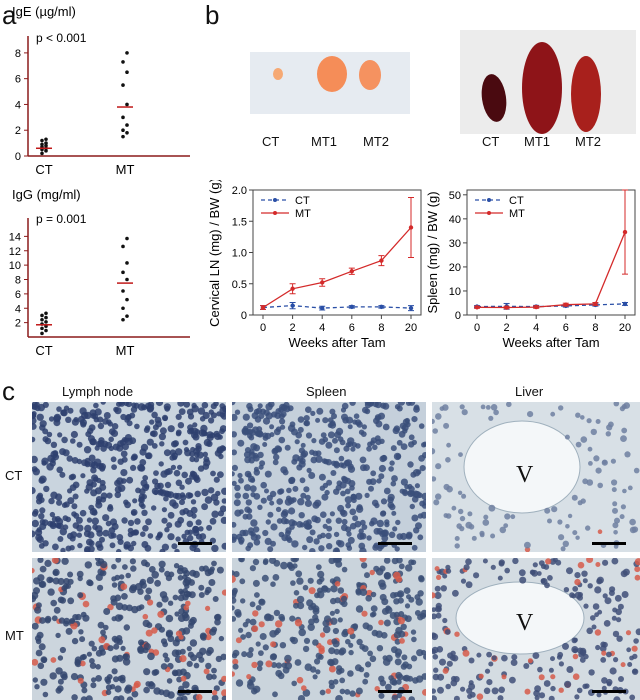 This screenshot has height=700, width=640. I want to click on ct-series-line, so click(337, 306).